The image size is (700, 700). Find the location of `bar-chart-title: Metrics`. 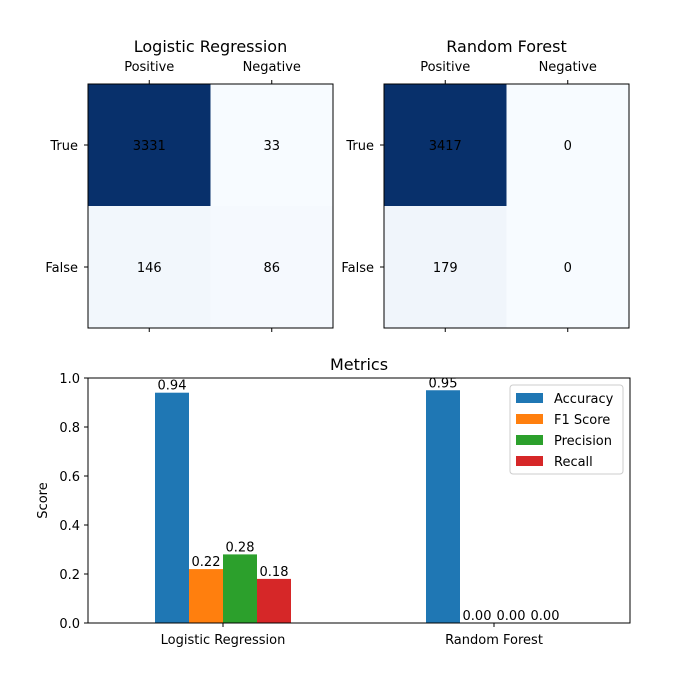

bar-chart-title: Metrics is located at coordinates (359, 364).